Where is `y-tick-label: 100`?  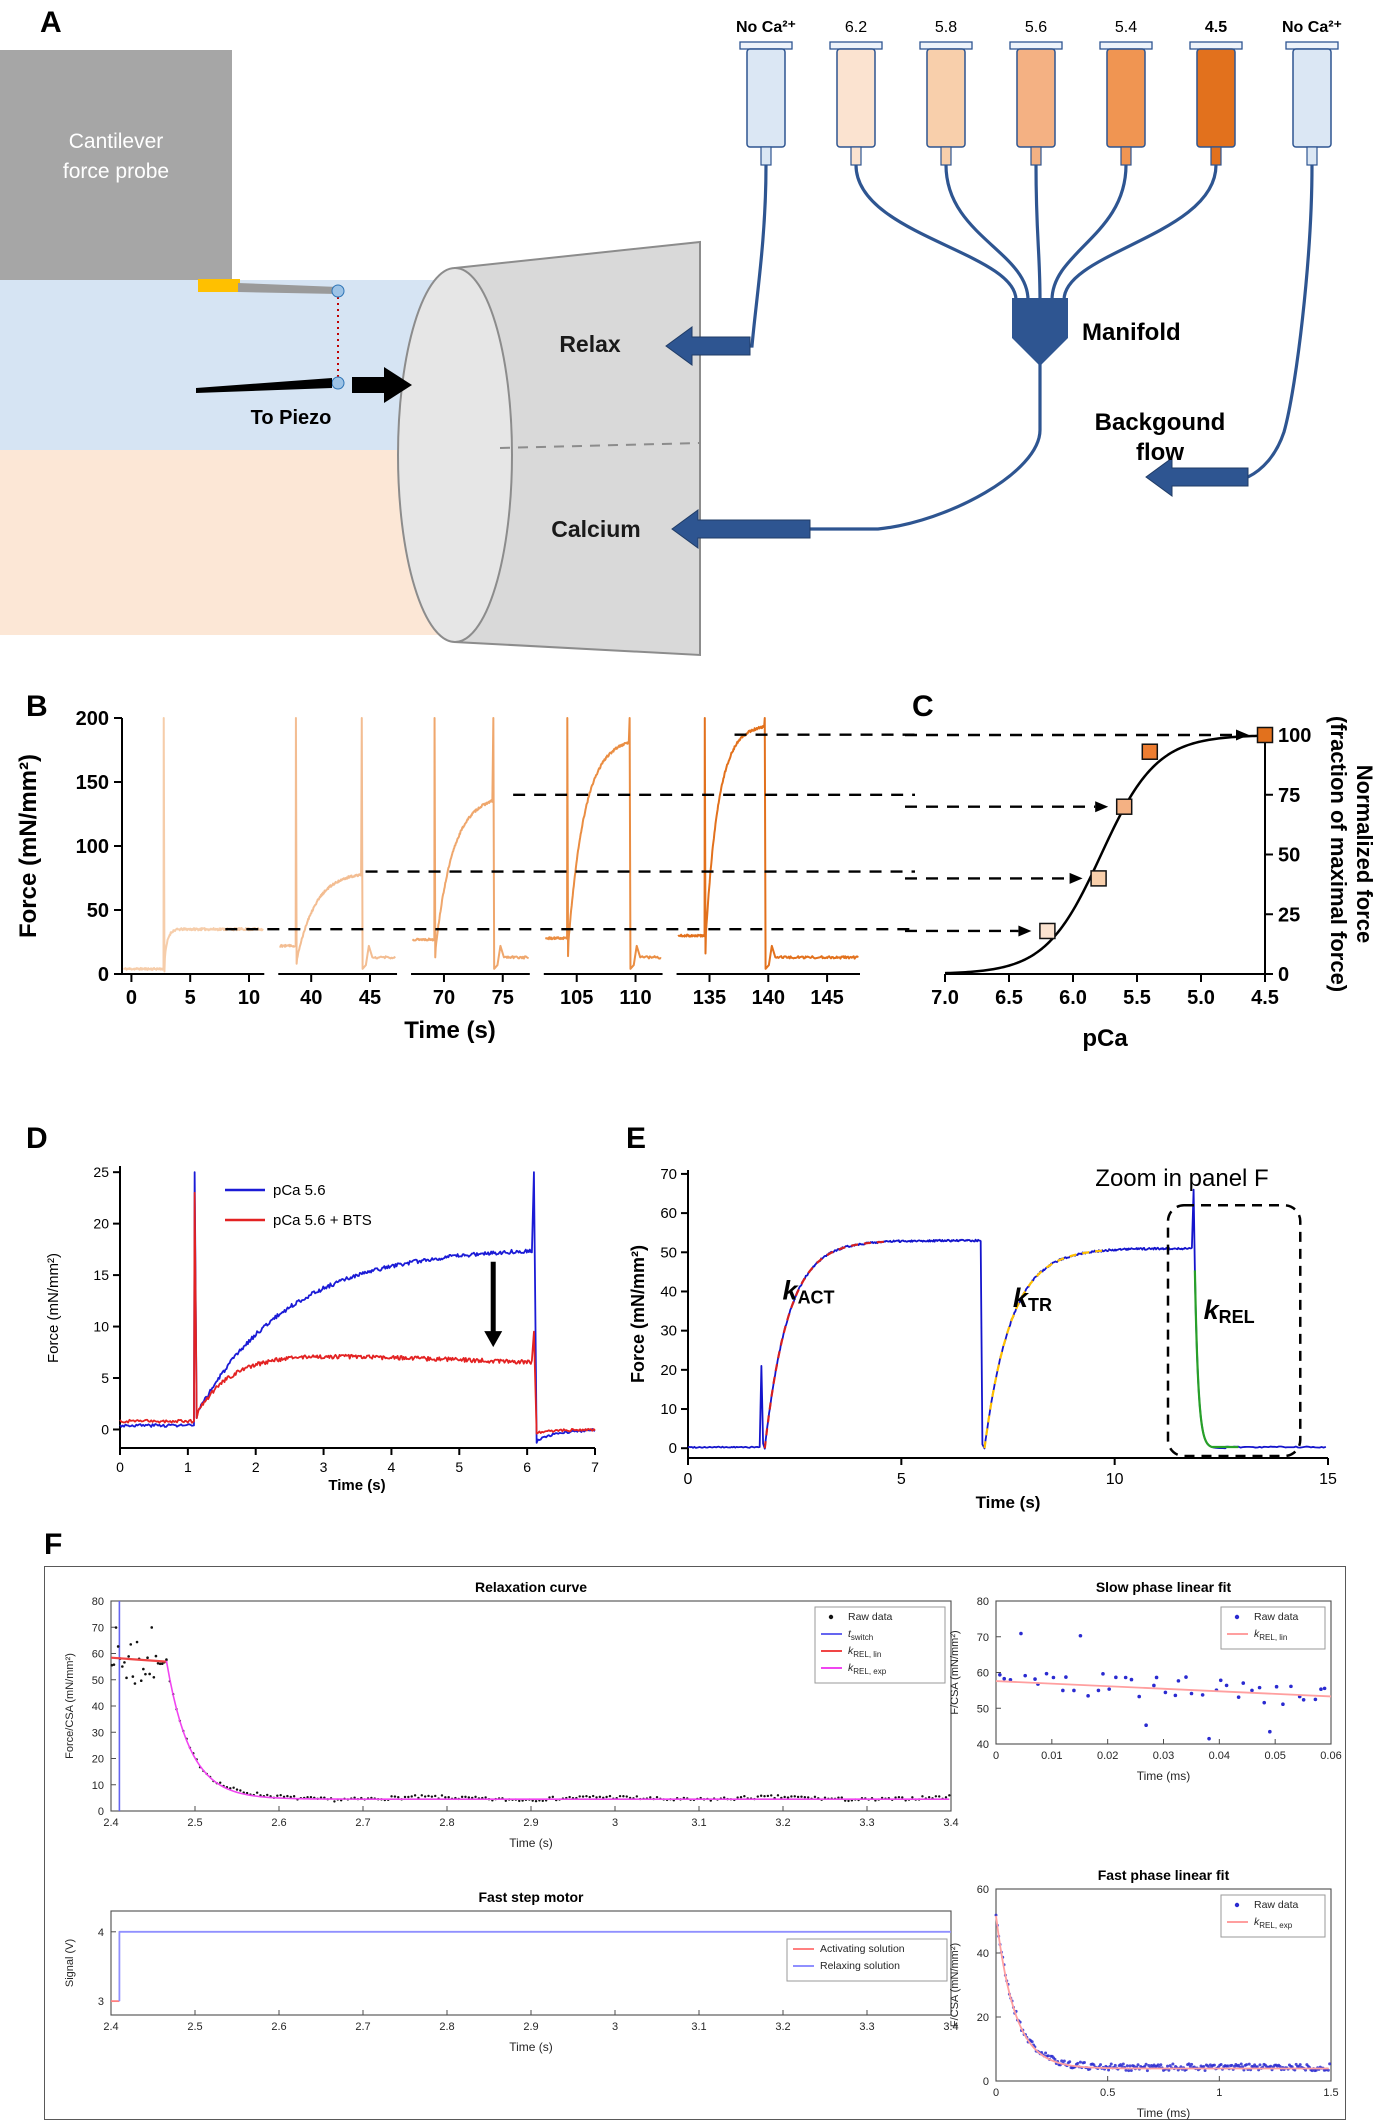
y-tick-label: 100 is located at coordinates (92, 847).